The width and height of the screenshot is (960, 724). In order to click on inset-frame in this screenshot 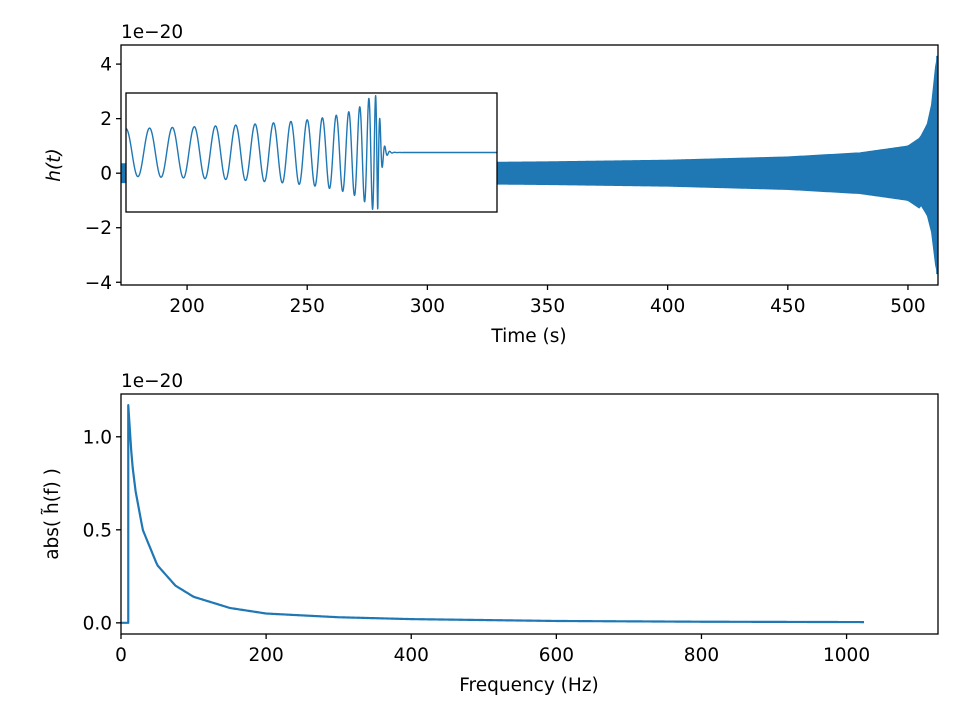, I will do `click(311, 152)`.